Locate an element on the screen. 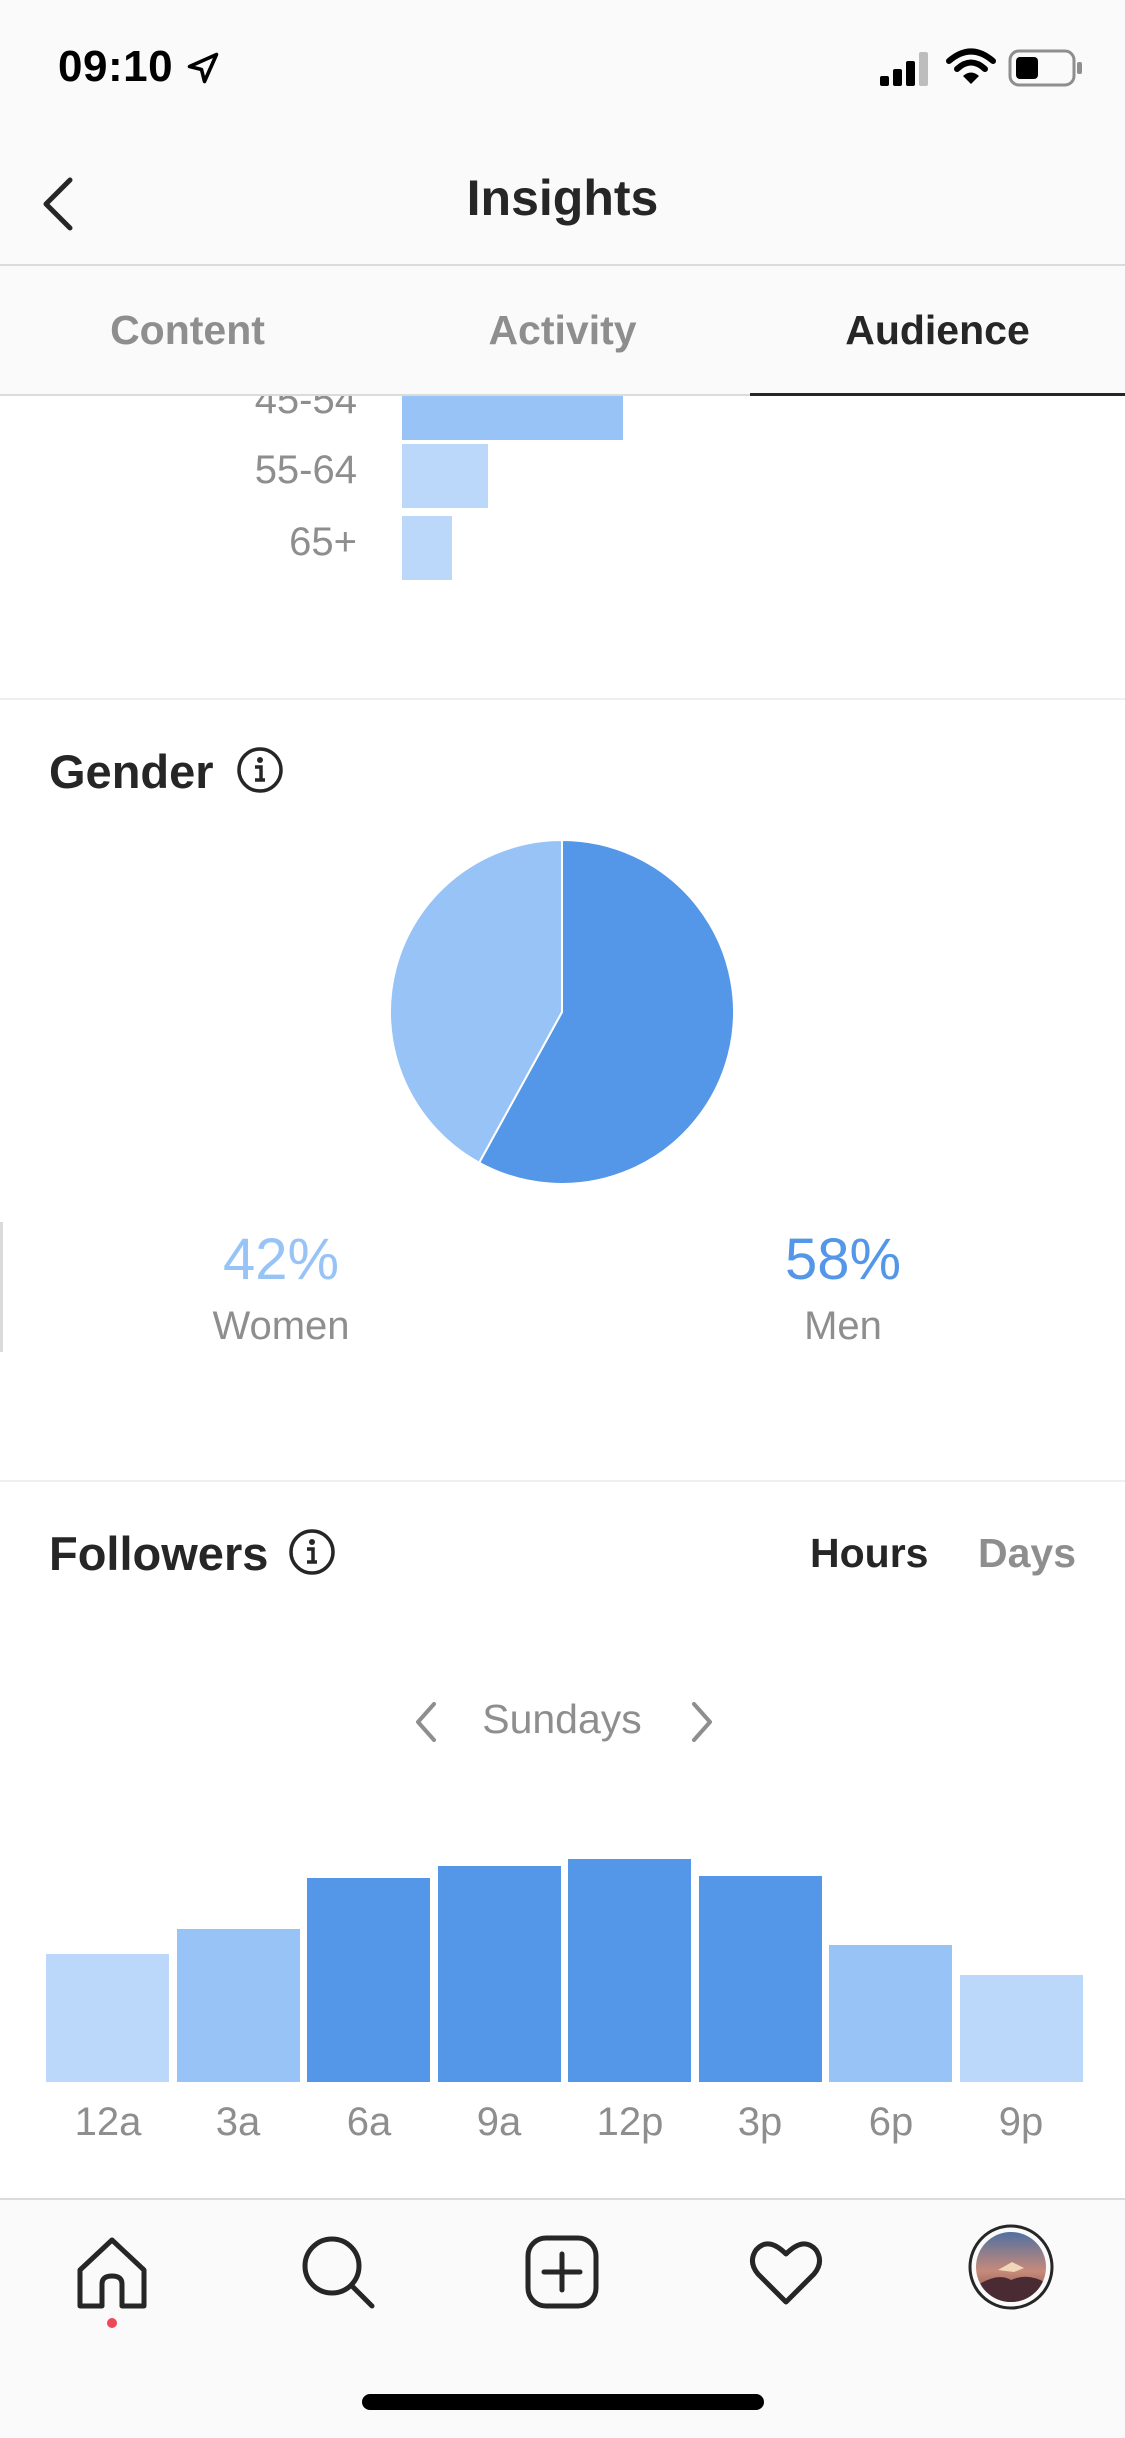 The width and height of the screenshot is (1125, 2438). back-button is located at coordinates (60, 202).